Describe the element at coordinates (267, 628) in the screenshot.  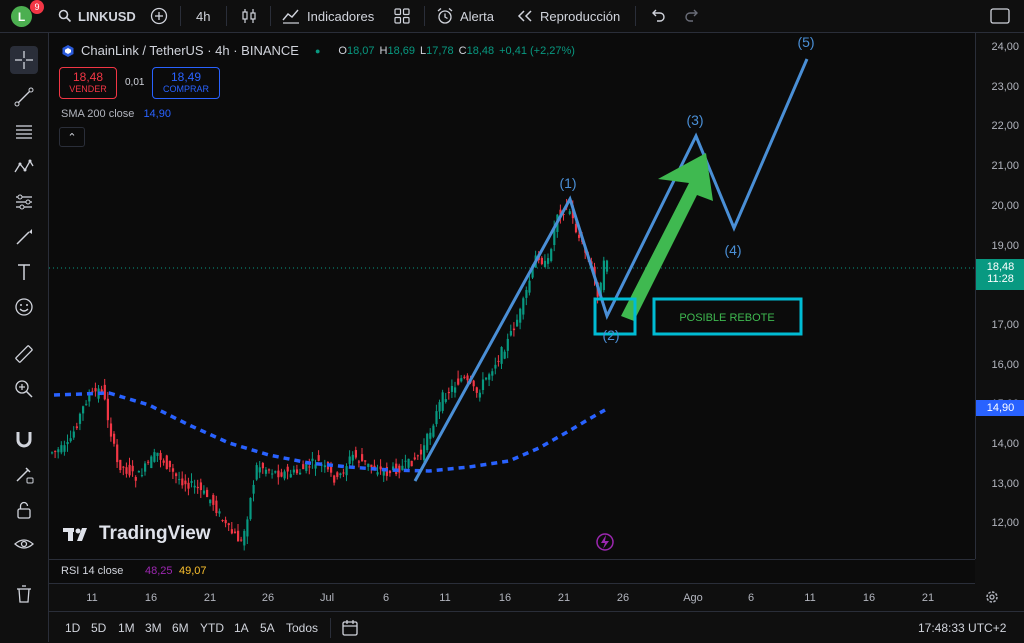
I see `range-5a: 5A` at that location.